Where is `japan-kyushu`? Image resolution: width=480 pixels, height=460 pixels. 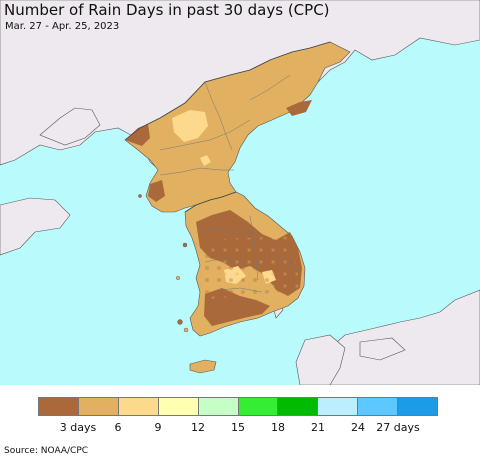
japan-kyushu is located at coordinates (320, 359).